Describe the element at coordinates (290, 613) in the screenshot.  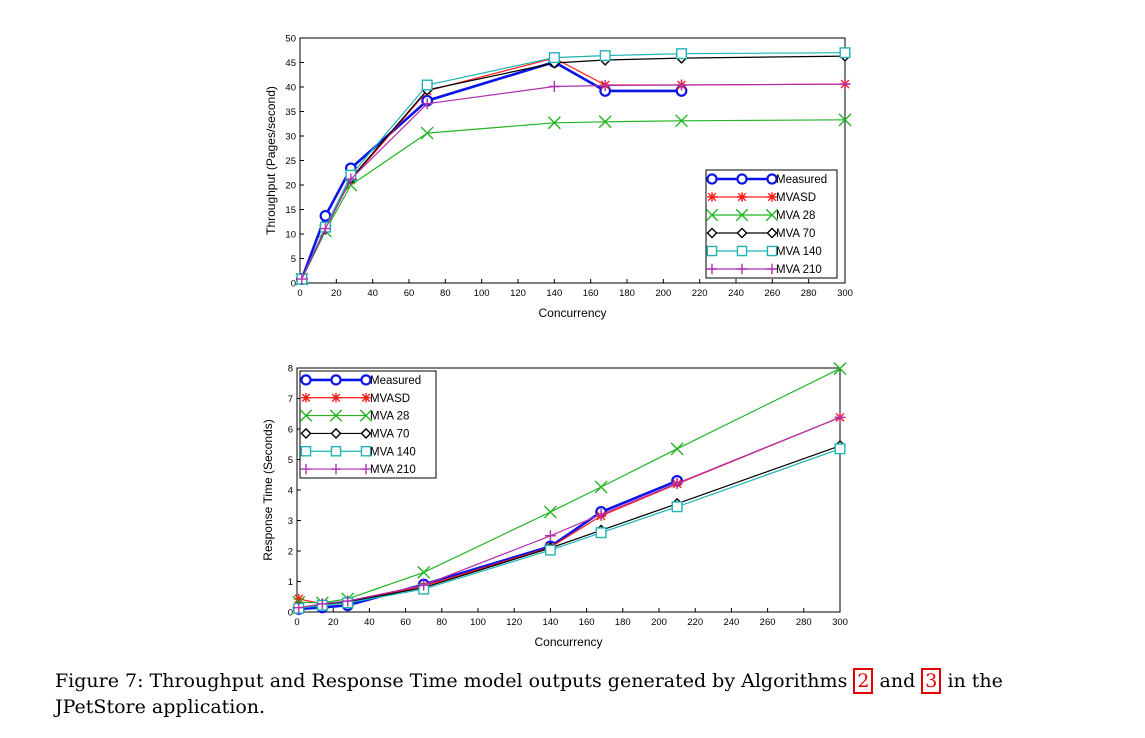
I see `chart2-y-tick-label: 0` at that location.